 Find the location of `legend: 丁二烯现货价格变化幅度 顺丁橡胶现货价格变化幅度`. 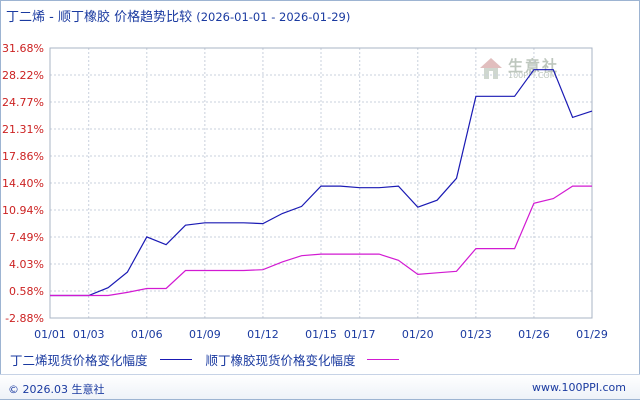

legend: 丁二烯现货价格变化幅度 顺丁橡胶现货价格变化幅度 is located at coordinates (209, 359).